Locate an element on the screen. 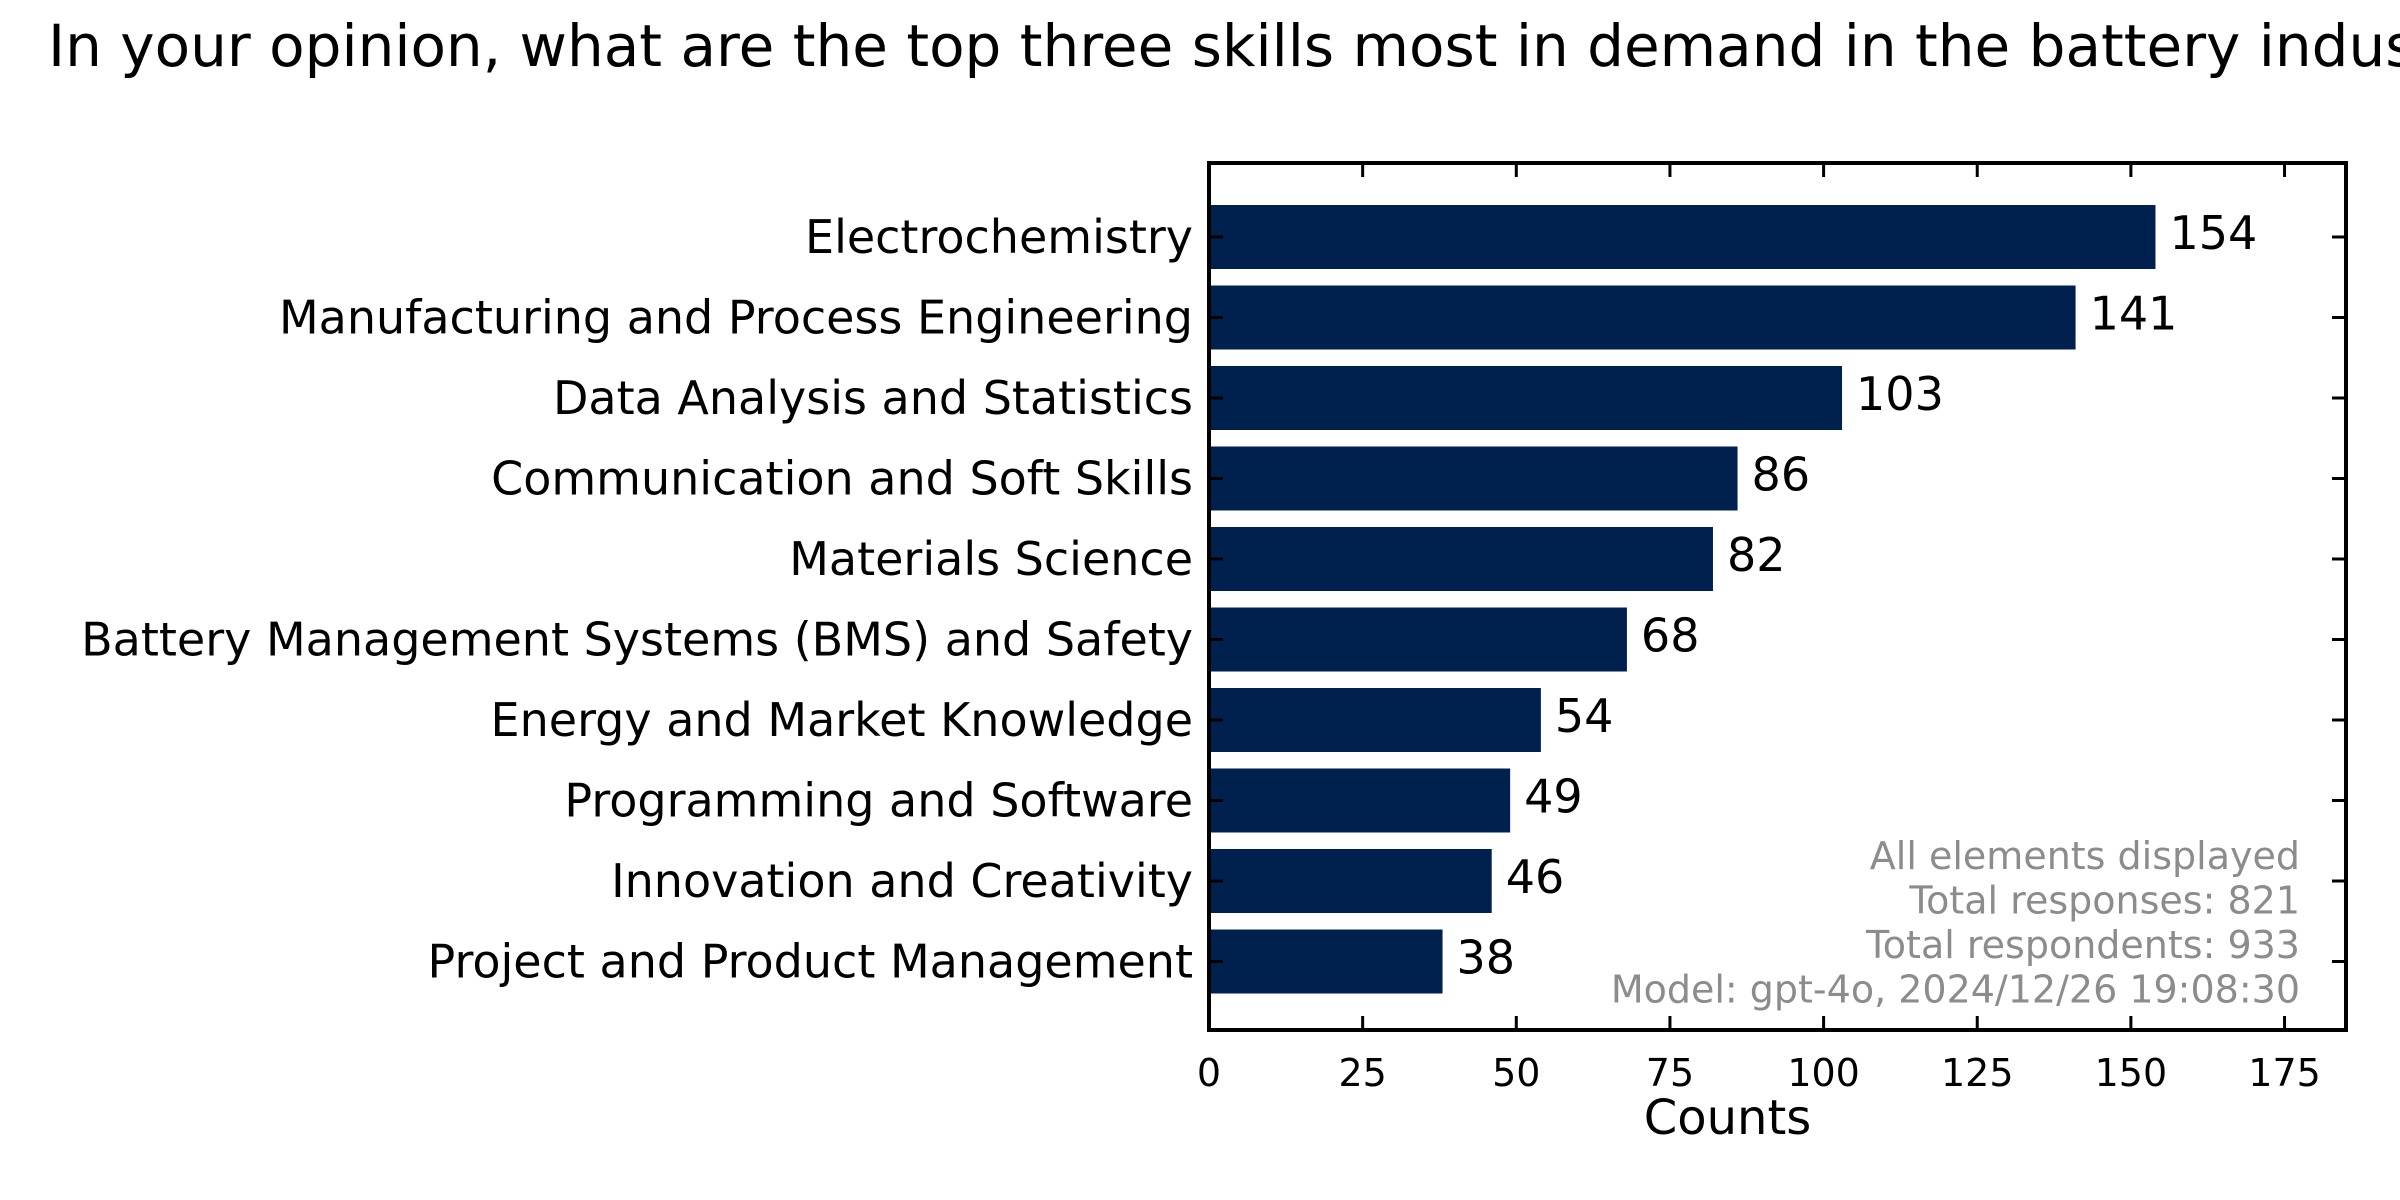 This screenshot has height=1200, width=2400. x-tick-label-125: 125 is located at coordinates (1977, 1073).